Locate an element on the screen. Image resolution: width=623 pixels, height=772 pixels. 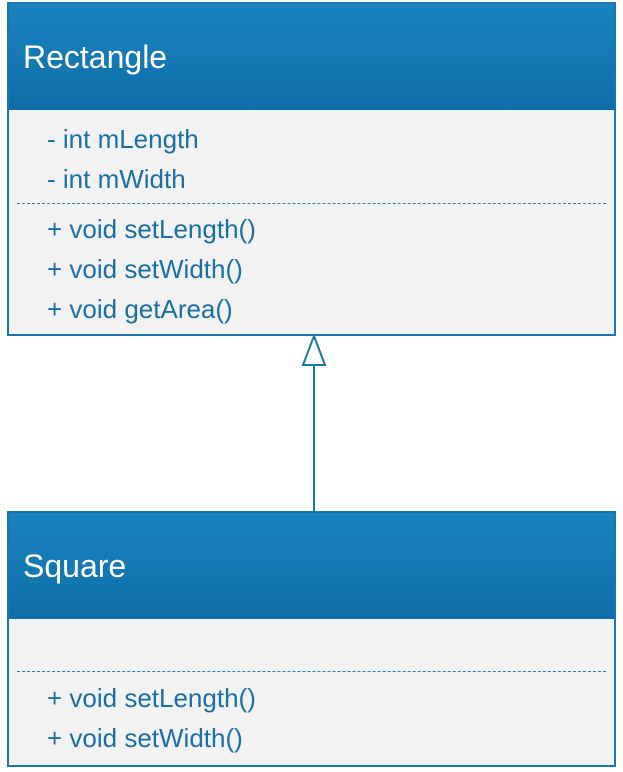
attribute-item: - int mWidth is located at coordinates (116, 179).